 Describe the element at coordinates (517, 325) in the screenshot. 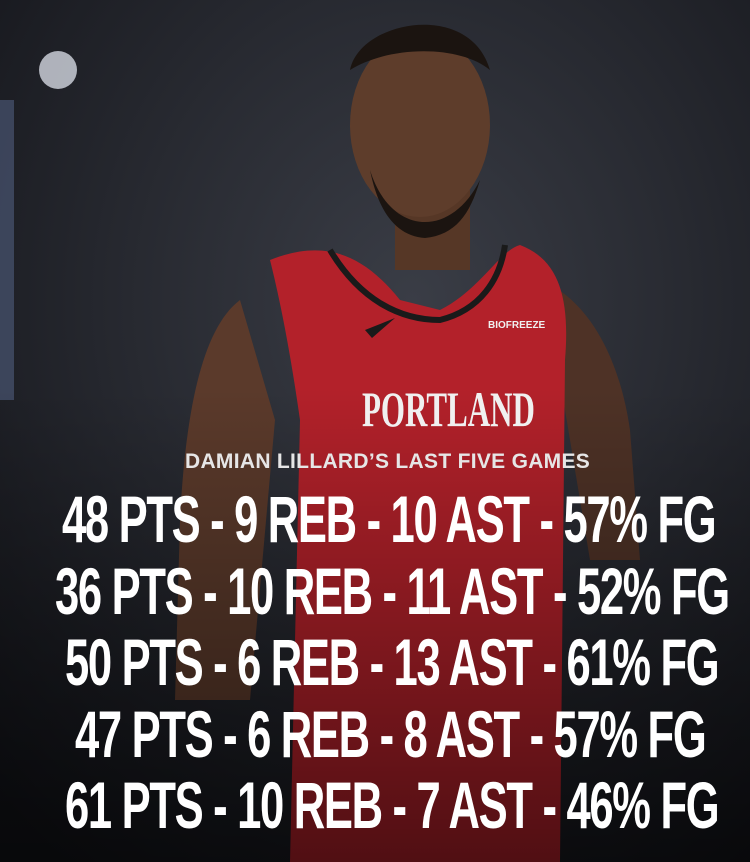

I see `jersey-sponsor: BIOFREEZE` at that location.